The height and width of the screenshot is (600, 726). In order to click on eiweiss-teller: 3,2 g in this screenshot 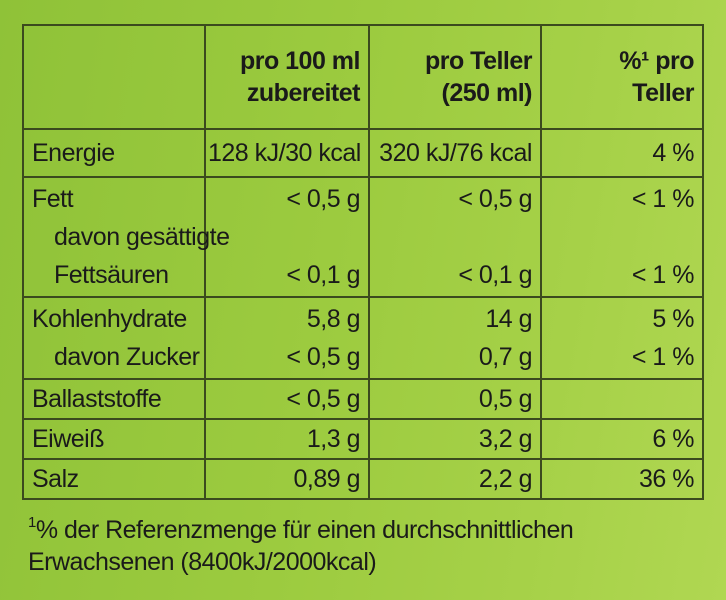, I will do `click(455, 439)`.